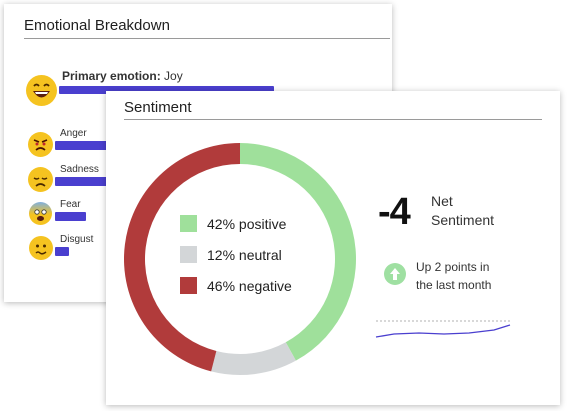 This screenshot has width=568, height=411. What do you see at coordinates (81, 181) in the screenshot?
I see `emotion-bar-sadness` at bounding box center [81, 181].